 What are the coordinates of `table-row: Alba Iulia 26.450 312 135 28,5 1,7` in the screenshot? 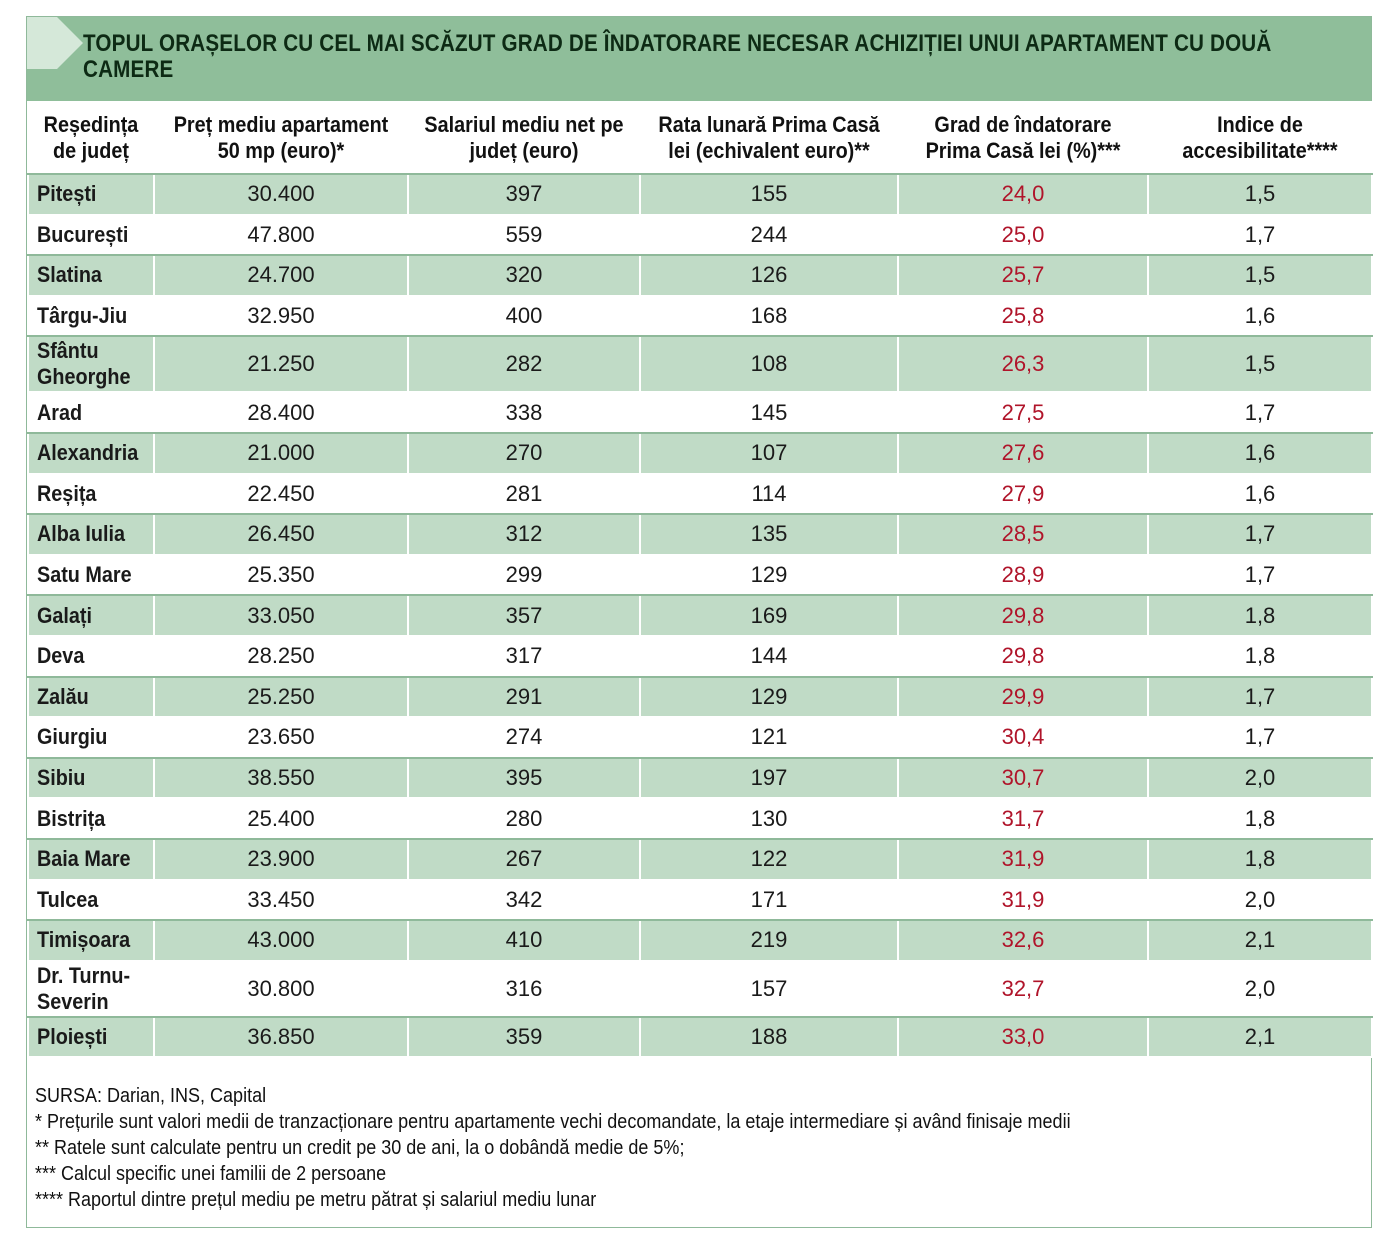 It's located at (700, 534).